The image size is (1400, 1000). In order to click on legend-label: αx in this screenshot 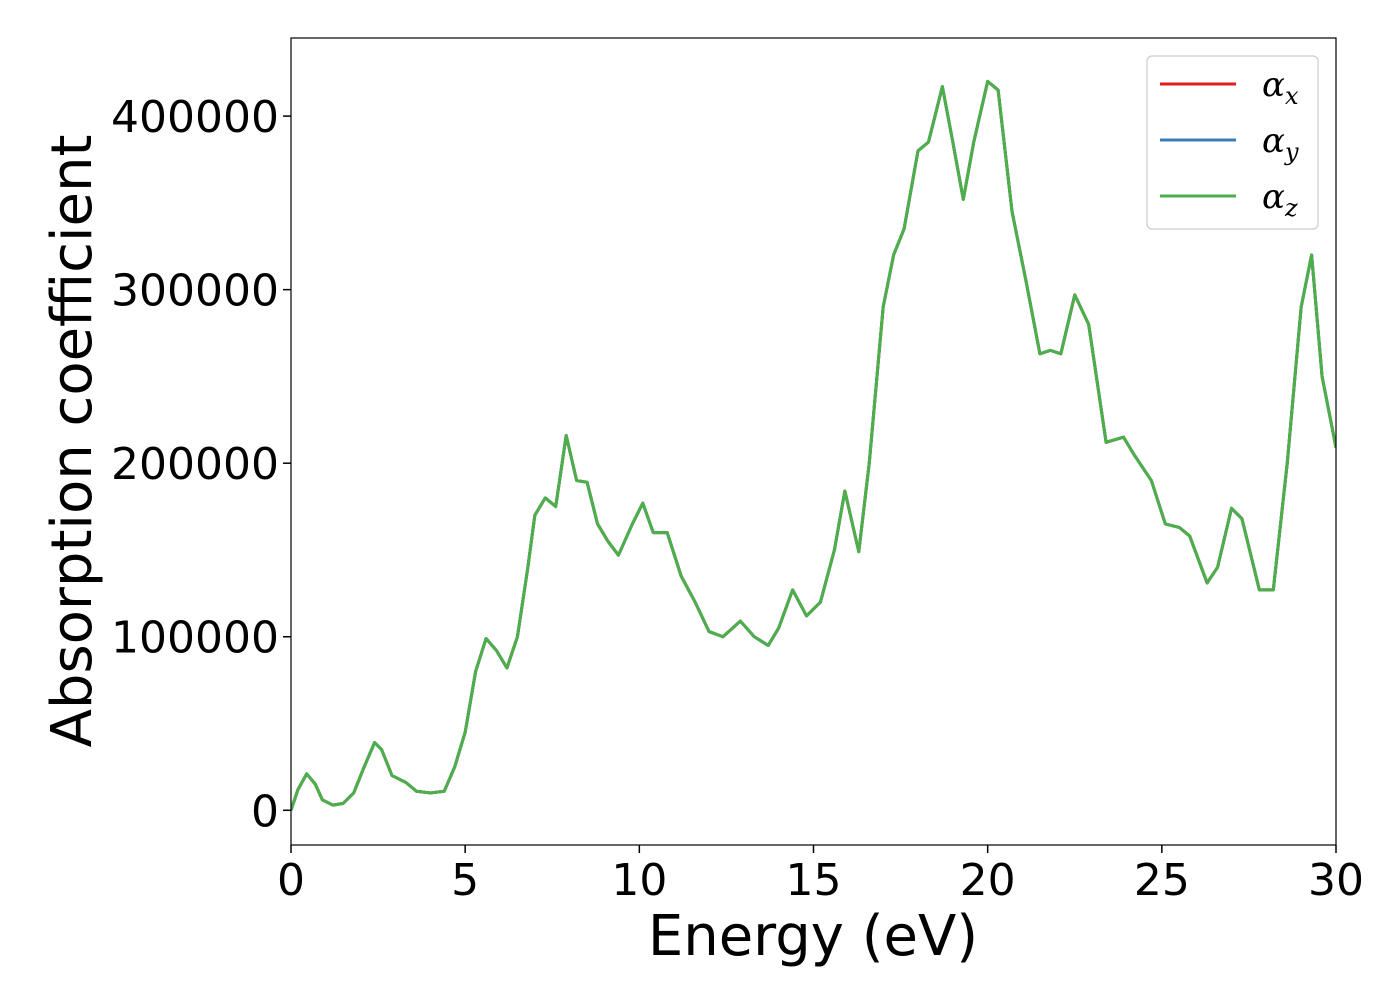, I will do `click(1280, 87)`.